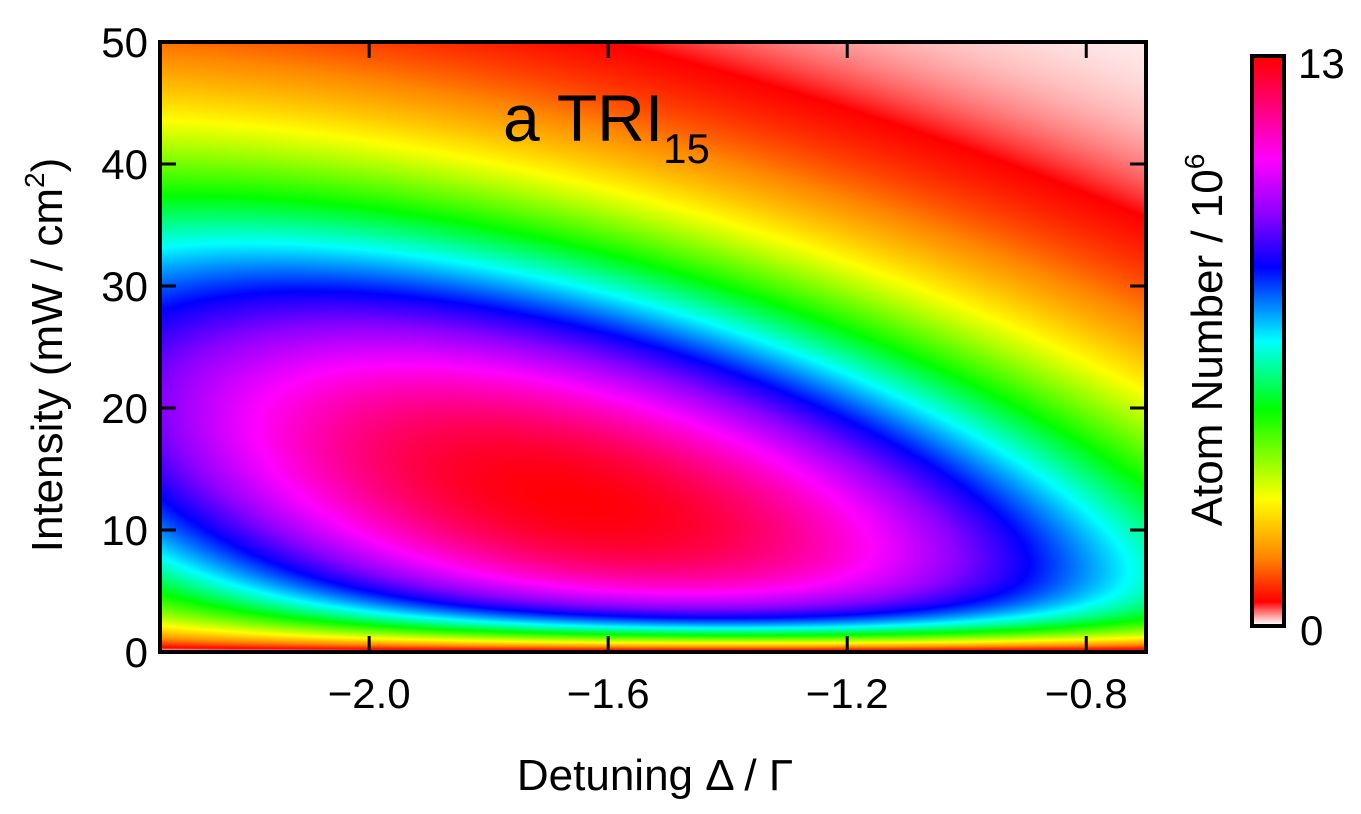 The width and height of the screenshot is (1361, 814). What do you see at coordinates (124, 42) in the screenshot?
I see `y-tick-label: 50` at bounding box center [124, 42].